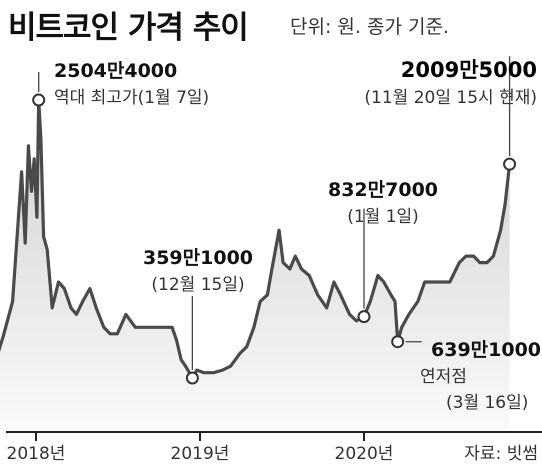 The height and width of the screenshot is (465, 542). I want to click on annotation-value: 359만1000, so click(198, 258).